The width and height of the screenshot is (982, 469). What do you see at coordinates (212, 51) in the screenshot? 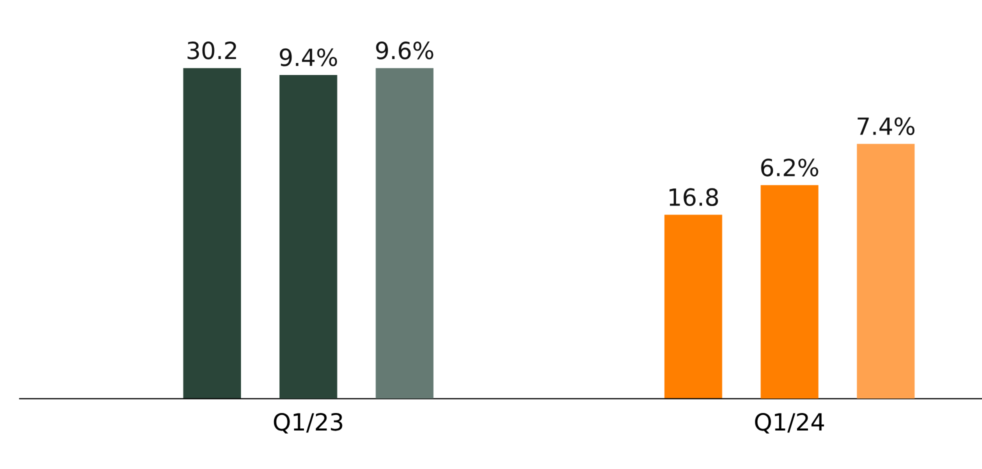
I see `data-label: 30.2` at bounding box center [212, 51].